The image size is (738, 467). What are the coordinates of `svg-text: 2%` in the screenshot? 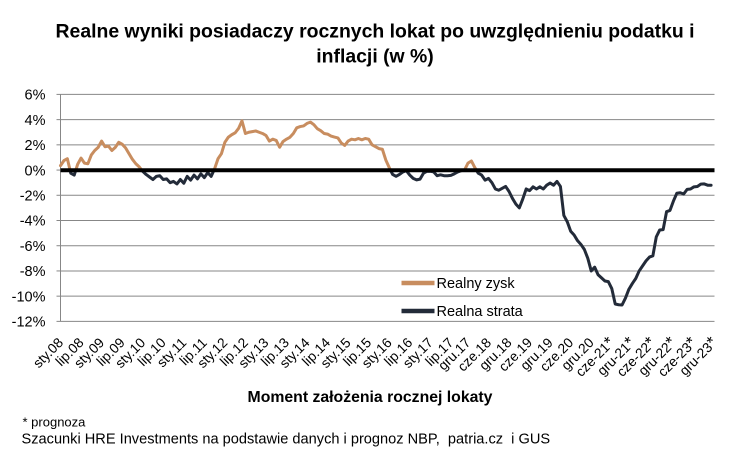 It's located at (35, 146).